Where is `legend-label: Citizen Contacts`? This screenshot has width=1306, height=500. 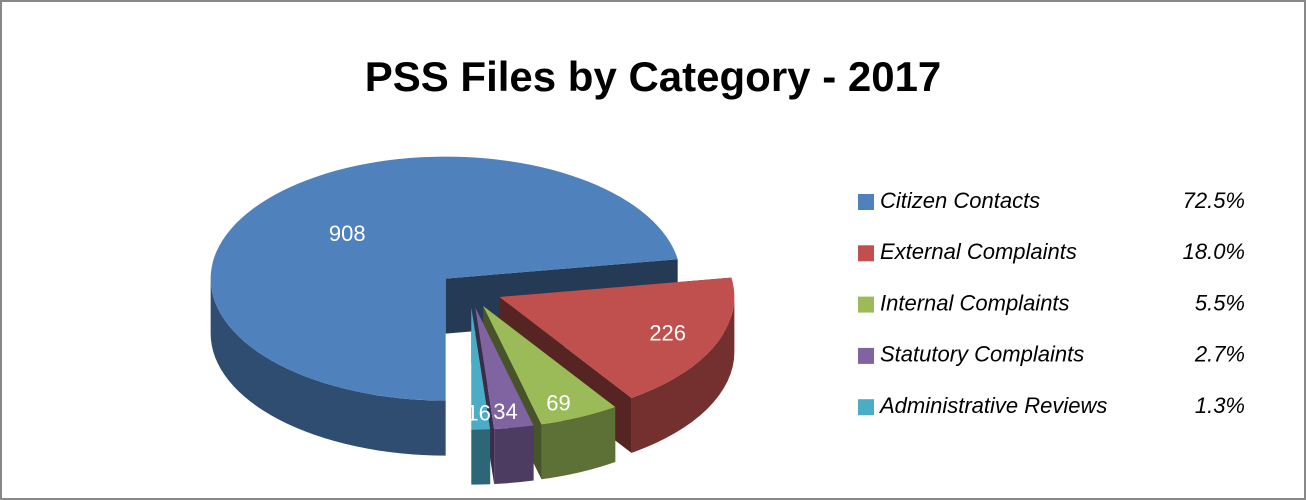 legend-label: Citizen Contacts is located at coordinates (960, 200).